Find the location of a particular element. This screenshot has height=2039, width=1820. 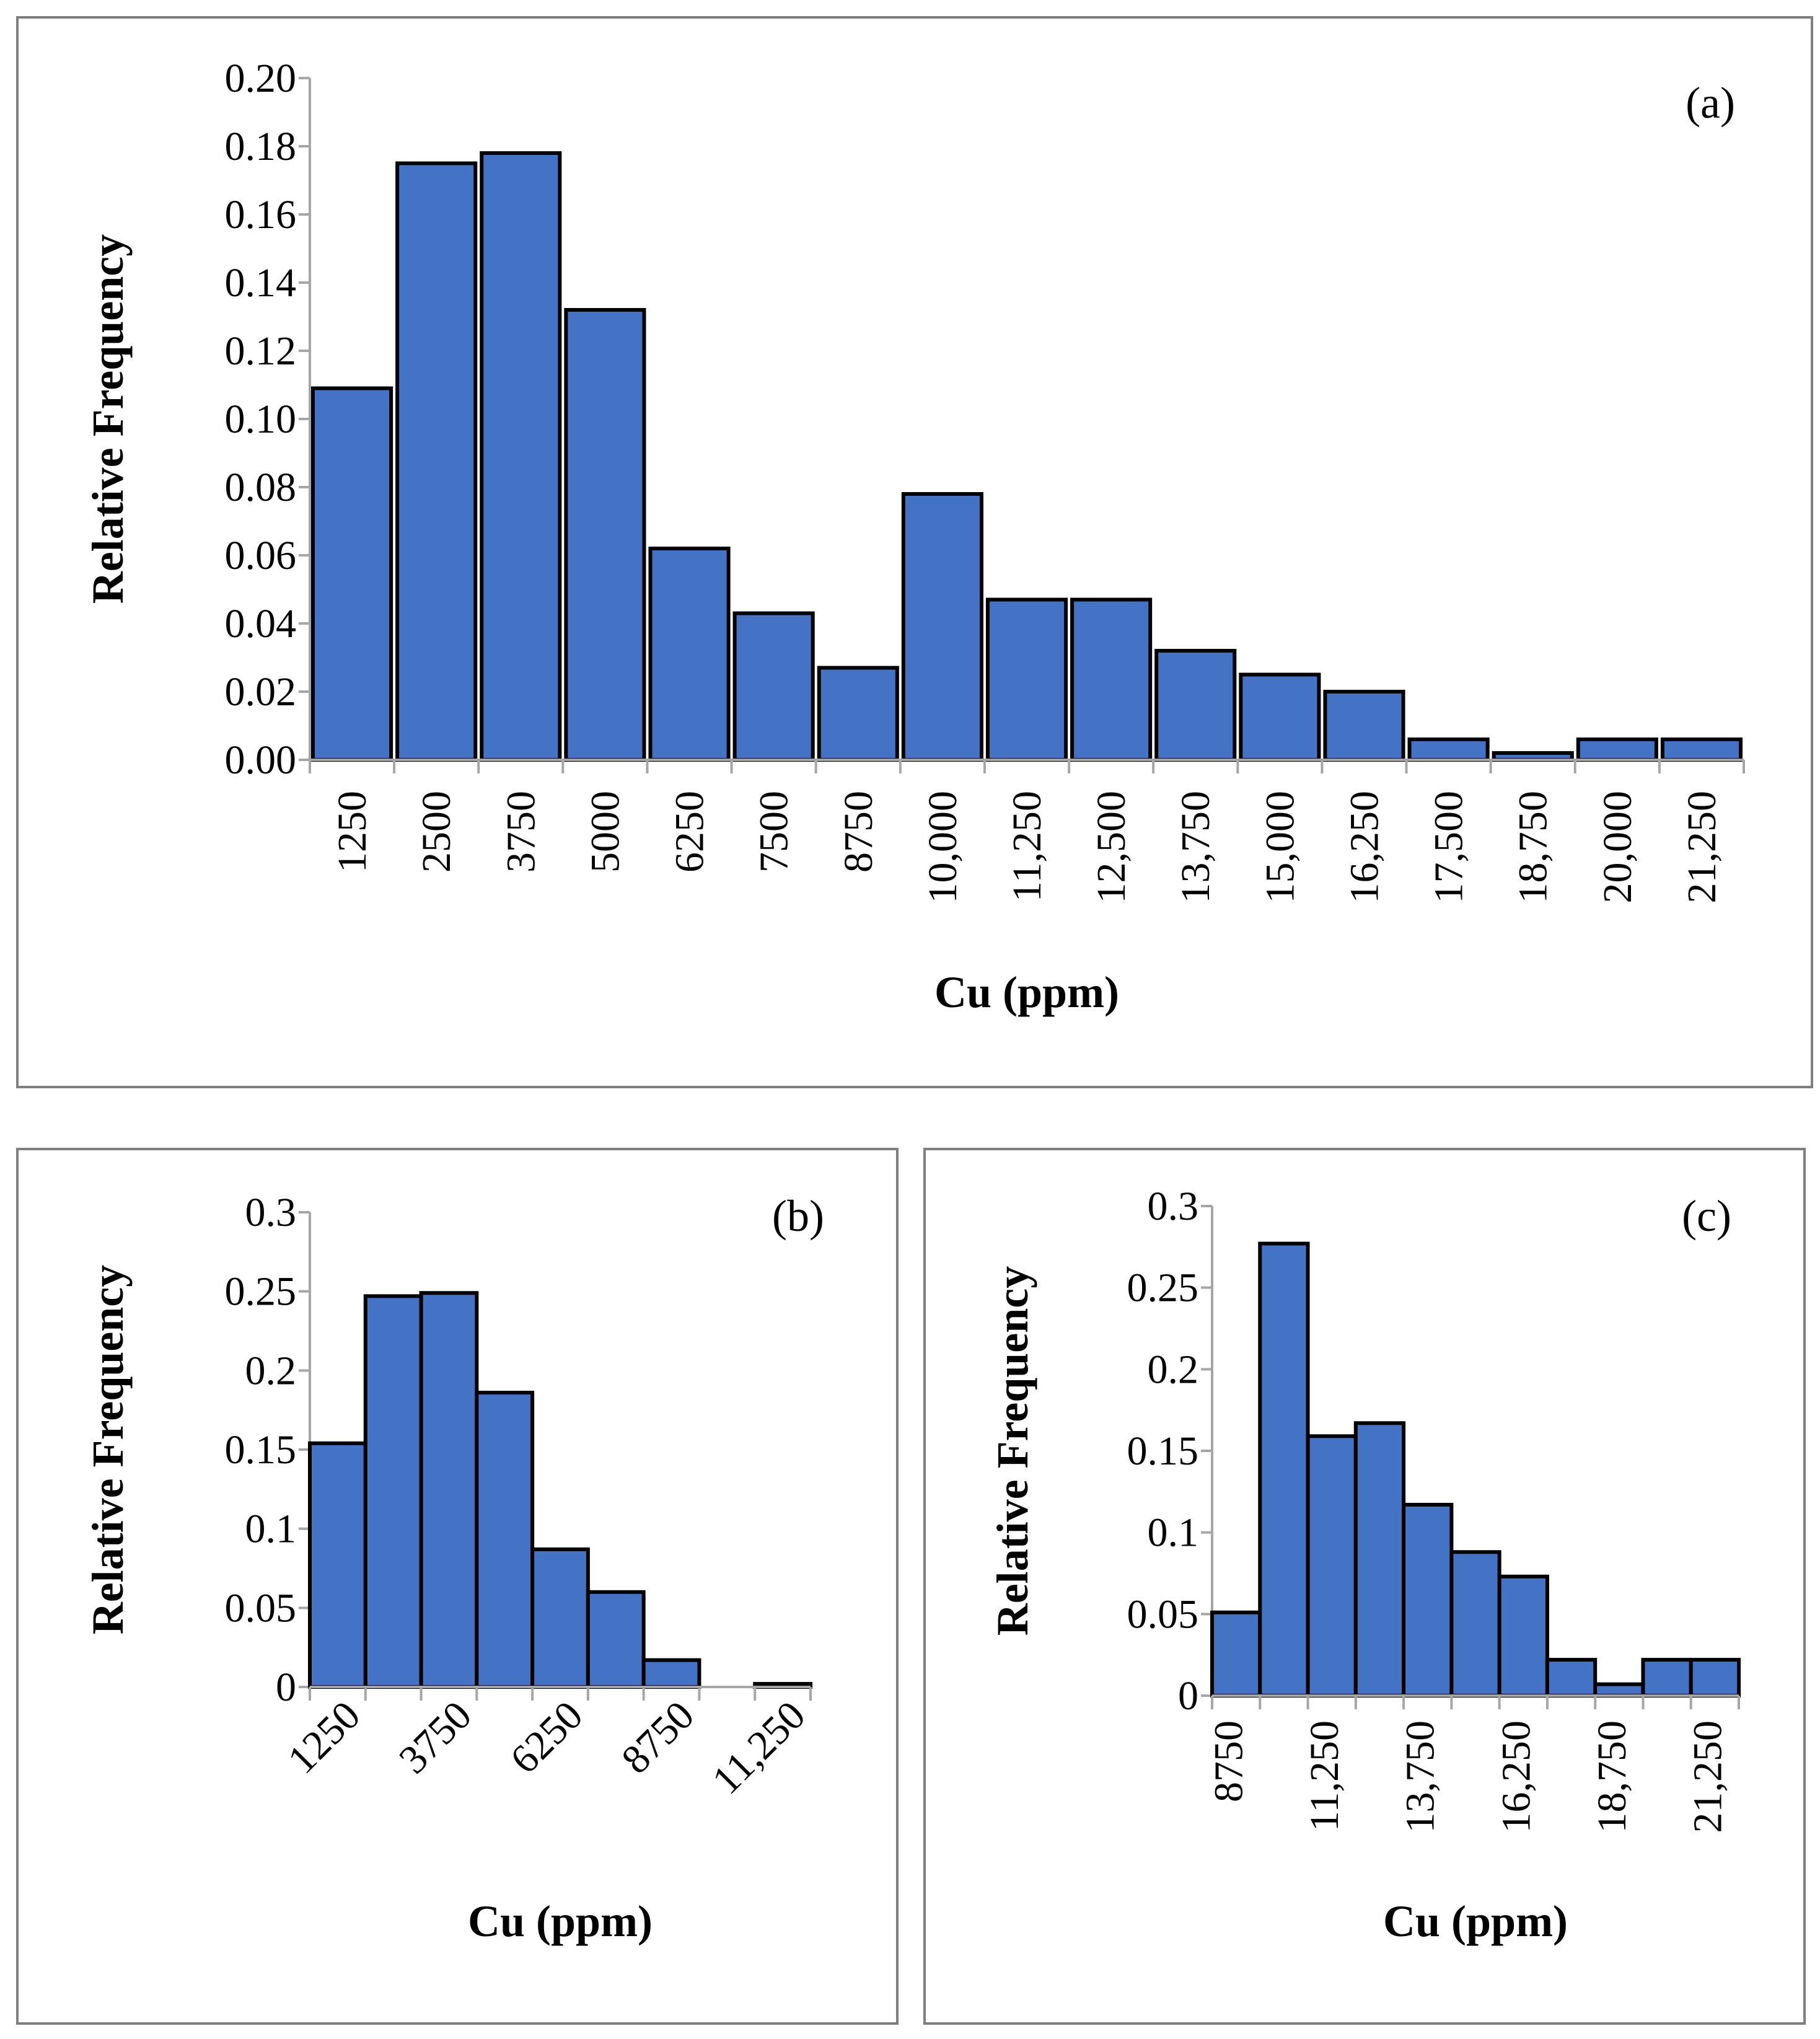

y-tick-label: 0.10 is located at coordinates (261, 419).